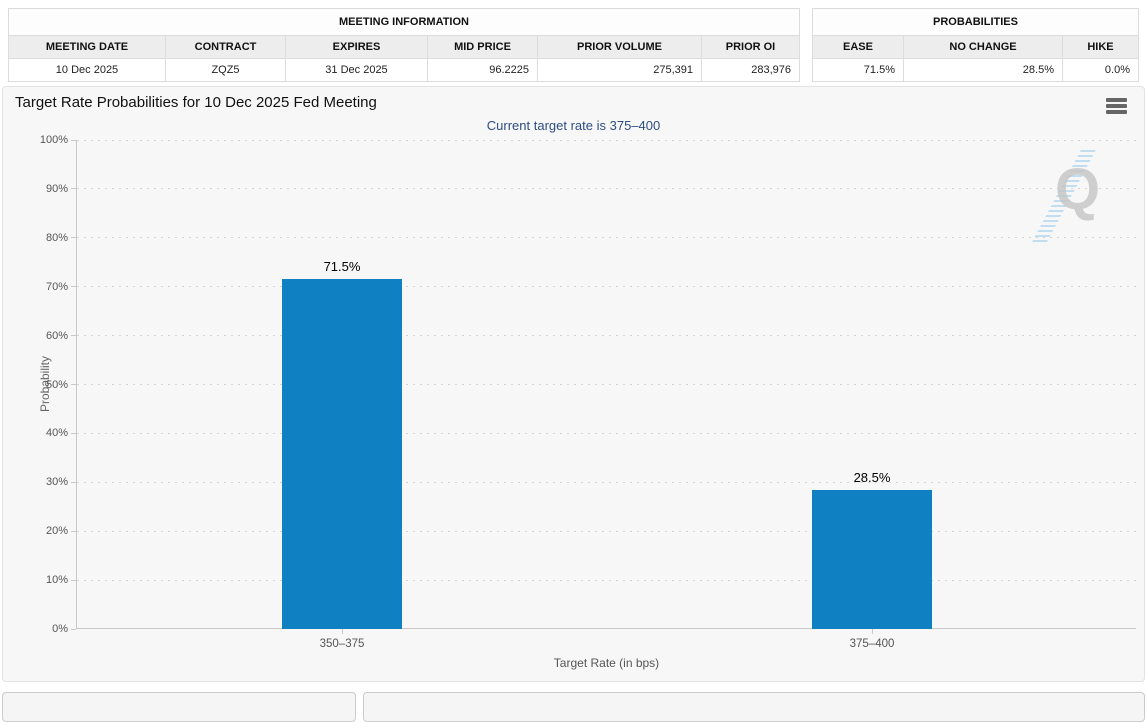 Image resolution: width=1147 pixels, height=722 pixels. I want to click on watermark-q-letter: Q, so click(1078, 189).